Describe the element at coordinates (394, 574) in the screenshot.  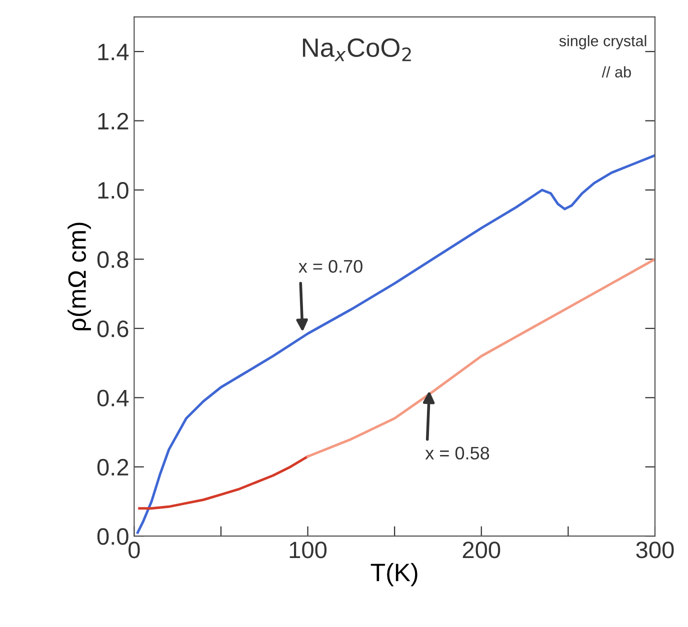
I see `x-axis-title: T(K)` at that location.